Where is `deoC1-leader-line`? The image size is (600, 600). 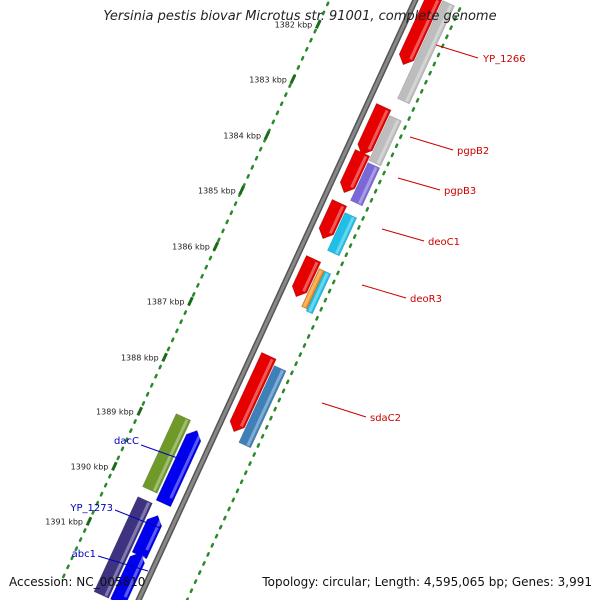 deoC1-leader-line is located at coordinates (403, 235).